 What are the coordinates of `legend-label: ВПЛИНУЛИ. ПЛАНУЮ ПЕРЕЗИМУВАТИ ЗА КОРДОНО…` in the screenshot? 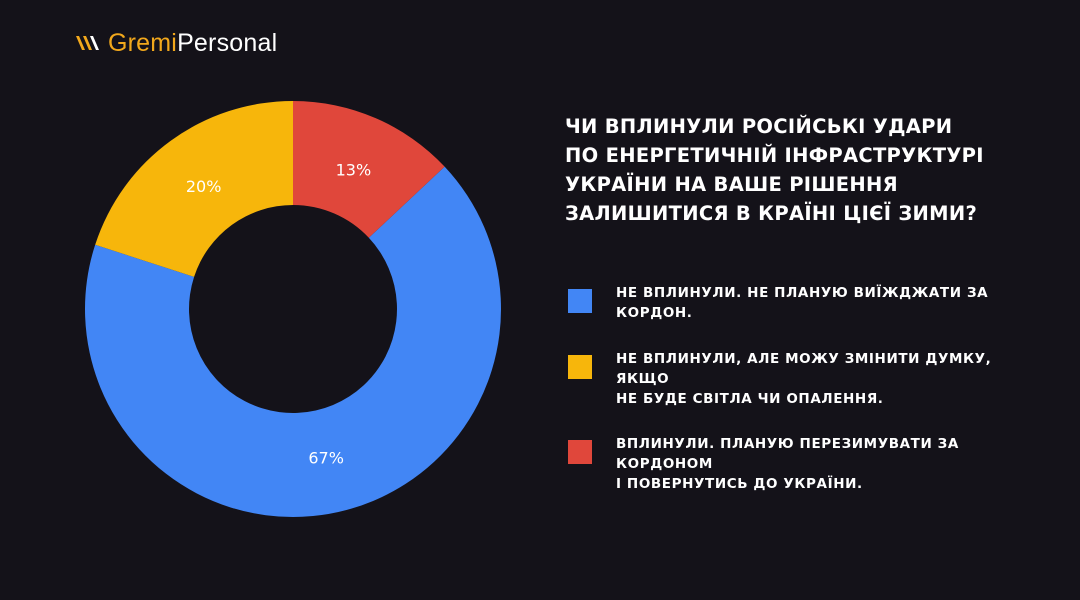 It's located at (831, 464).